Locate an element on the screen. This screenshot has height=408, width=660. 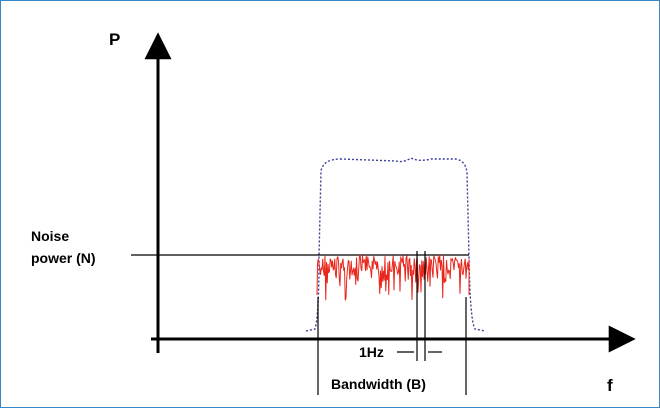
y-axis-label: P is located at coordinates (114, 39).